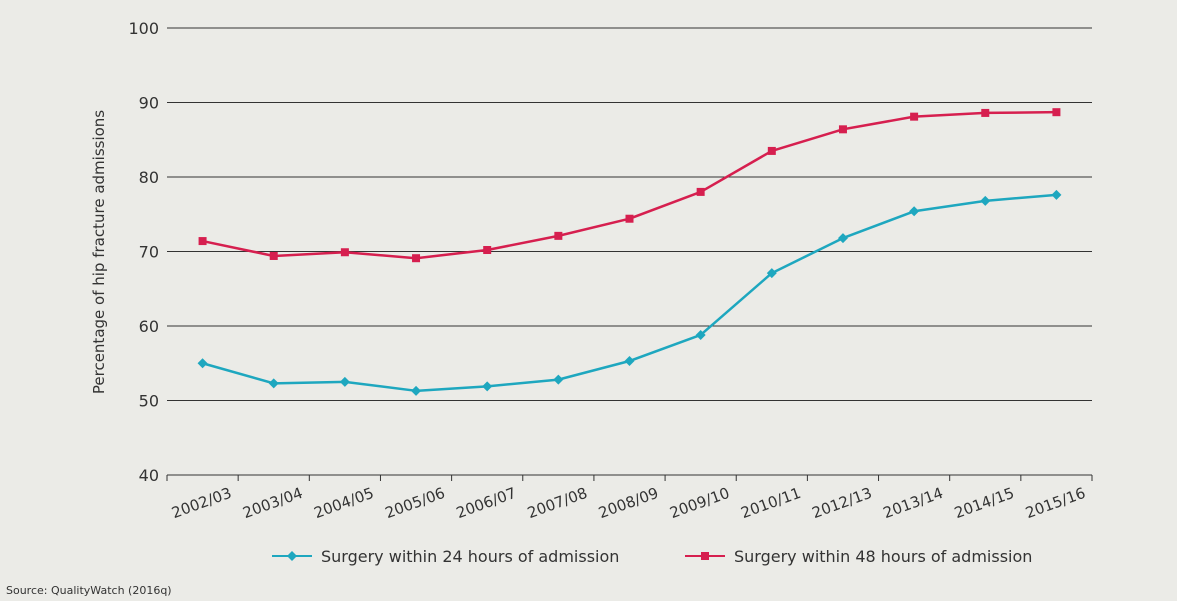 The image size is (1177, 601). What do you see at coordinates (883, 556) in the screenshot?
I see `legend-label: Surgery within 48 hours of admission` at bounding box center [883, 556].